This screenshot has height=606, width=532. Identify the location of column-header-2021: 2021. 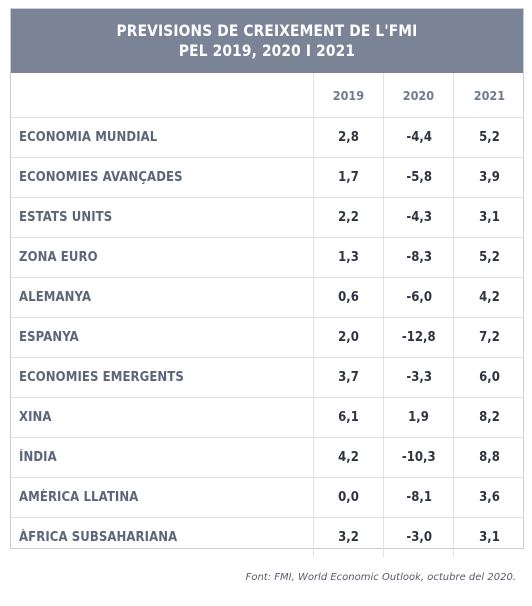
(488, 95).